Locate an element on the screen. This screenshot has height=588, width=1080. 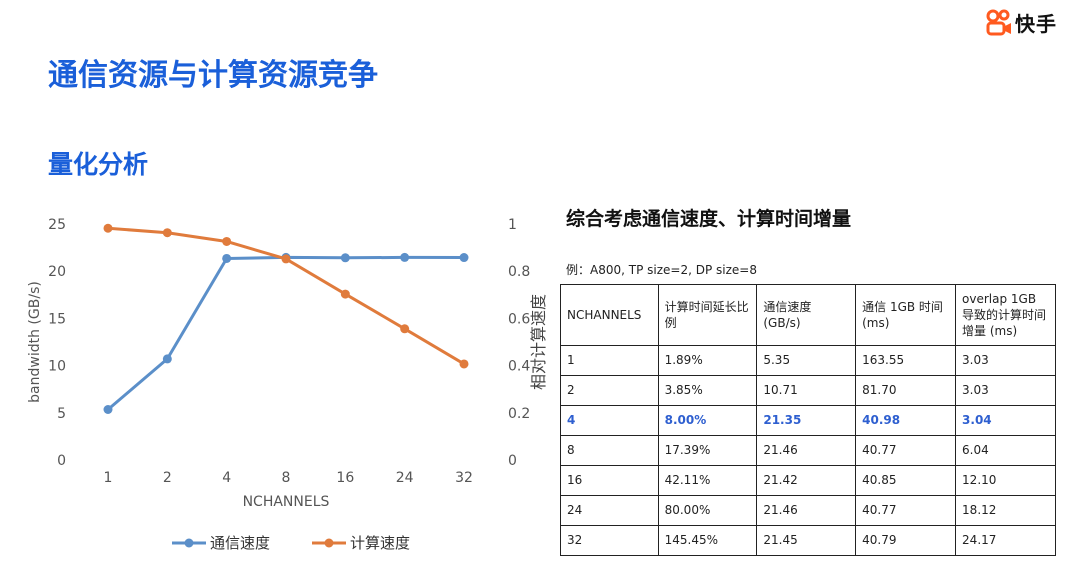
section-subtitle: 量化分析 is located at coordinates (98, 164).